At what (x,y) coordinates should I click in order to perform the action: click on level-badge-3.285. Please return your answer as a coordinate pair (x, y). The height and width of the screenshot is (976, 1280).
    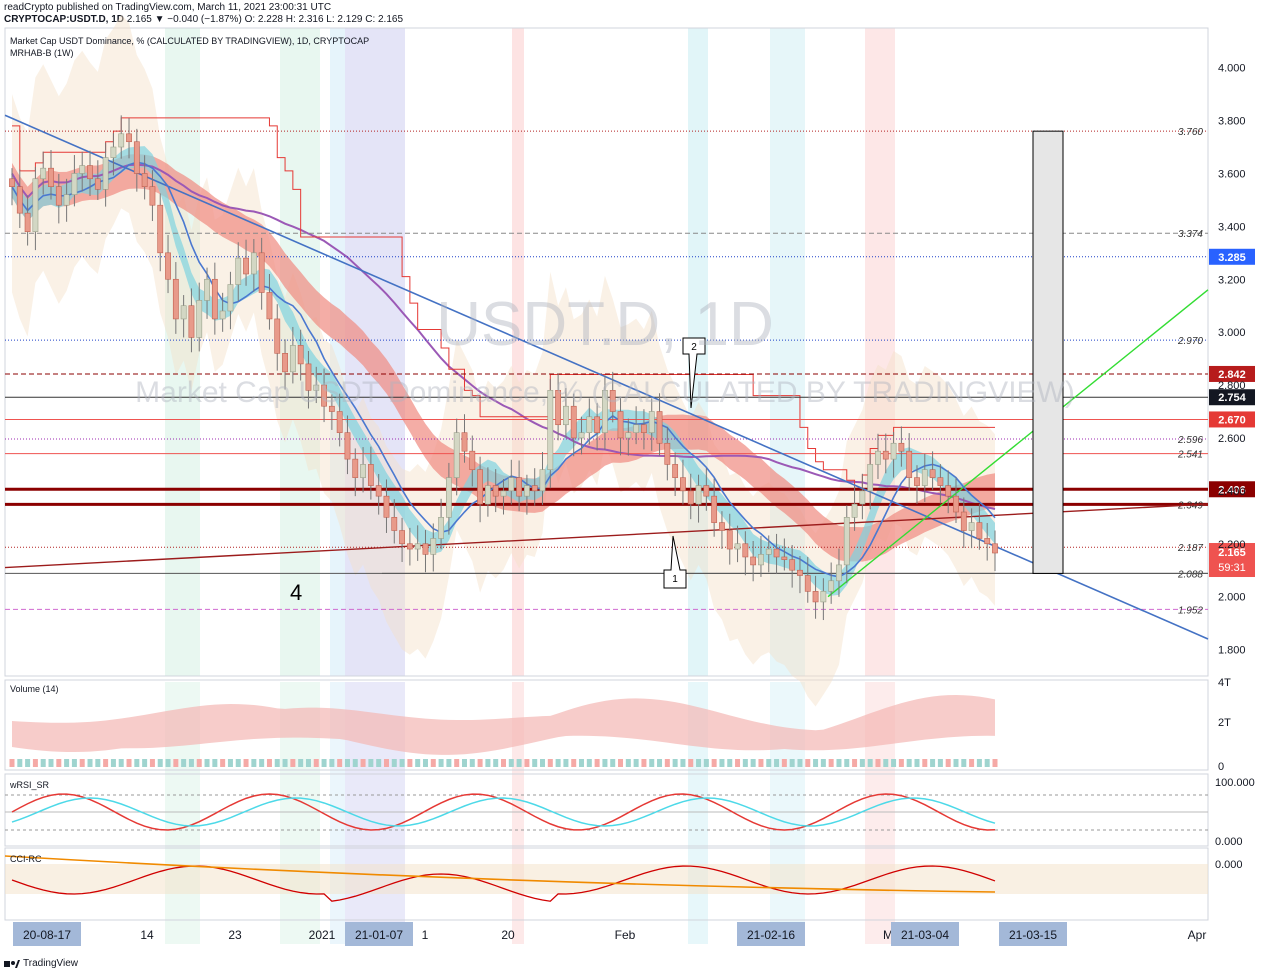
    Looking at the image, I should click on (1232, 256).